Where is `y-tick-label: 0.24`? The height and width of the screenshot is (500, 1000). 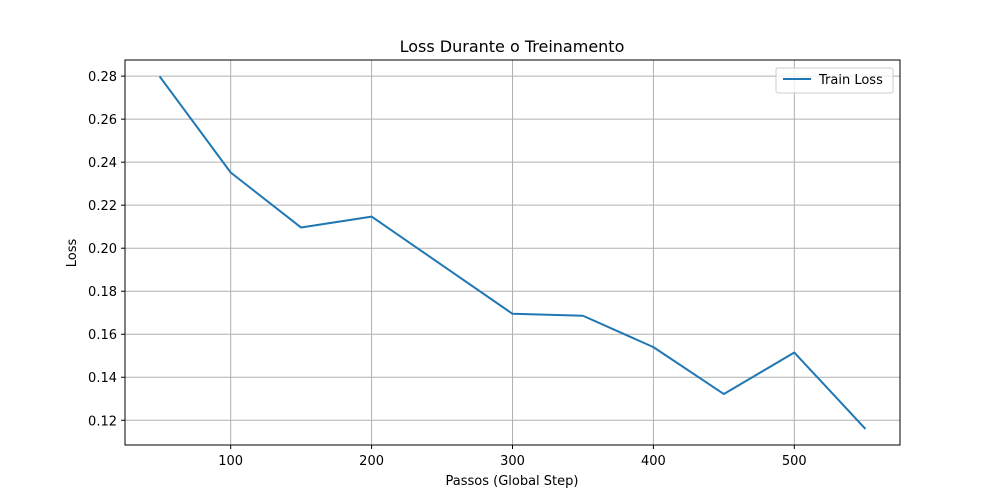
y-tick-label: 0.24 is located at coordinates (102, 163).